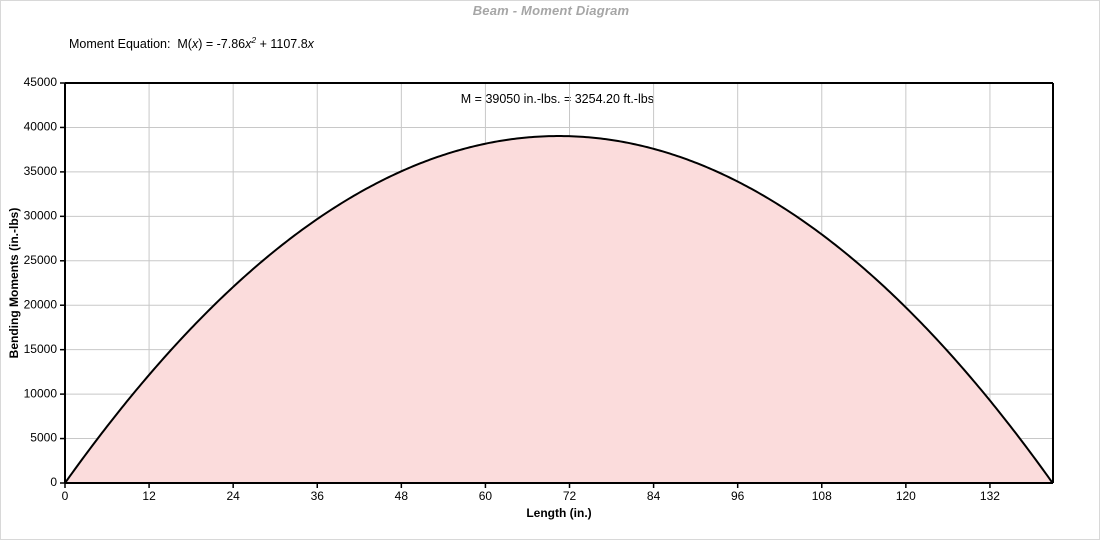 This screenshot has height=540, width=1100. I want to click on x-axis-tick-label: 96, so click(738, 496).